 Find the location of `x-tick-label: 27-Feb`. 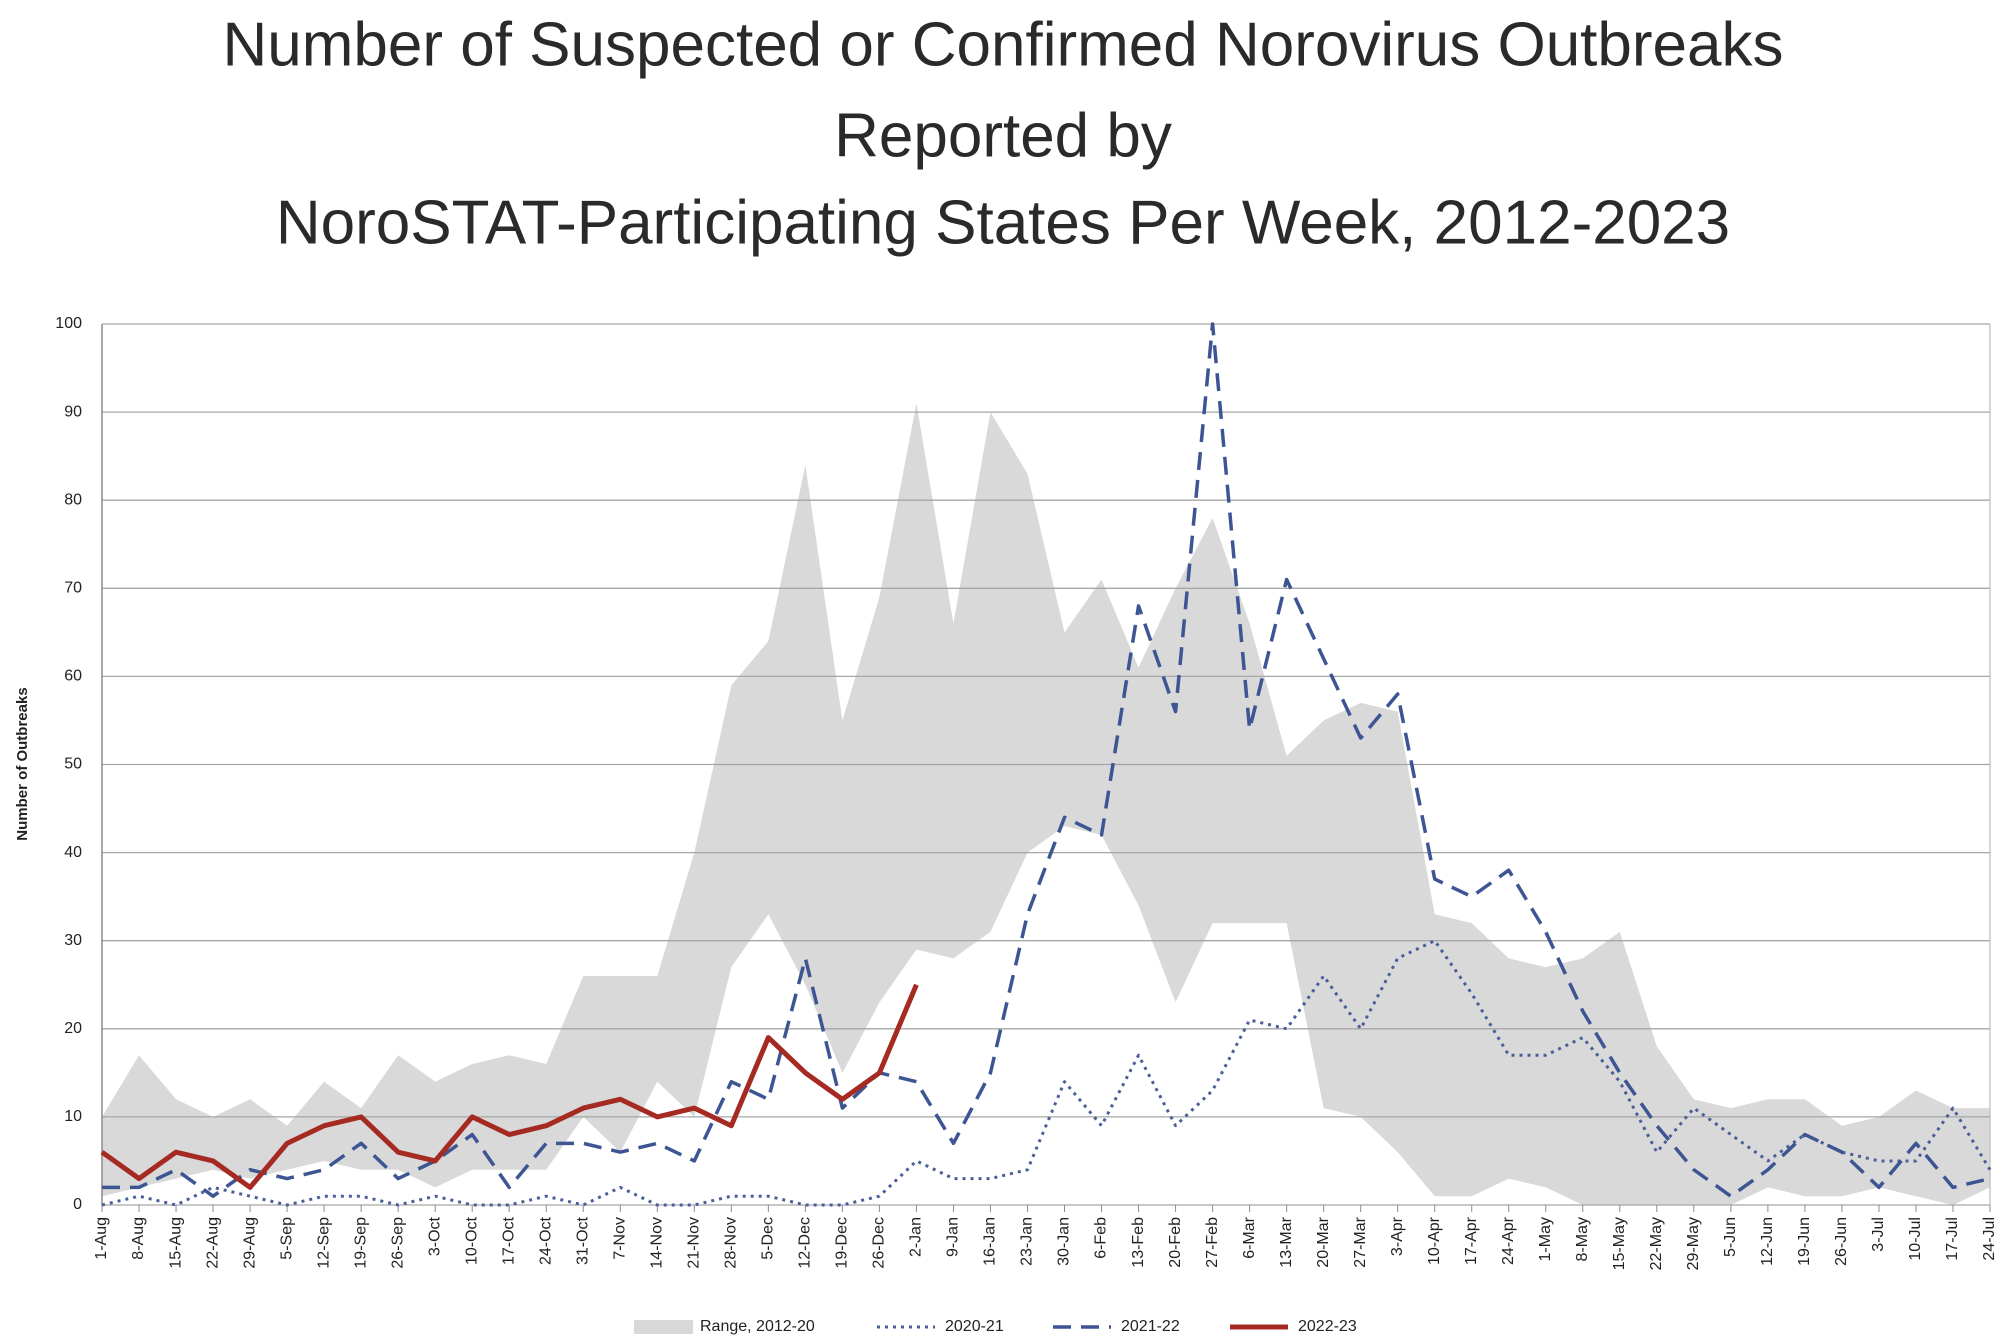

x-tick-label: 27-Feb is located at coordinates (1212, 1242).